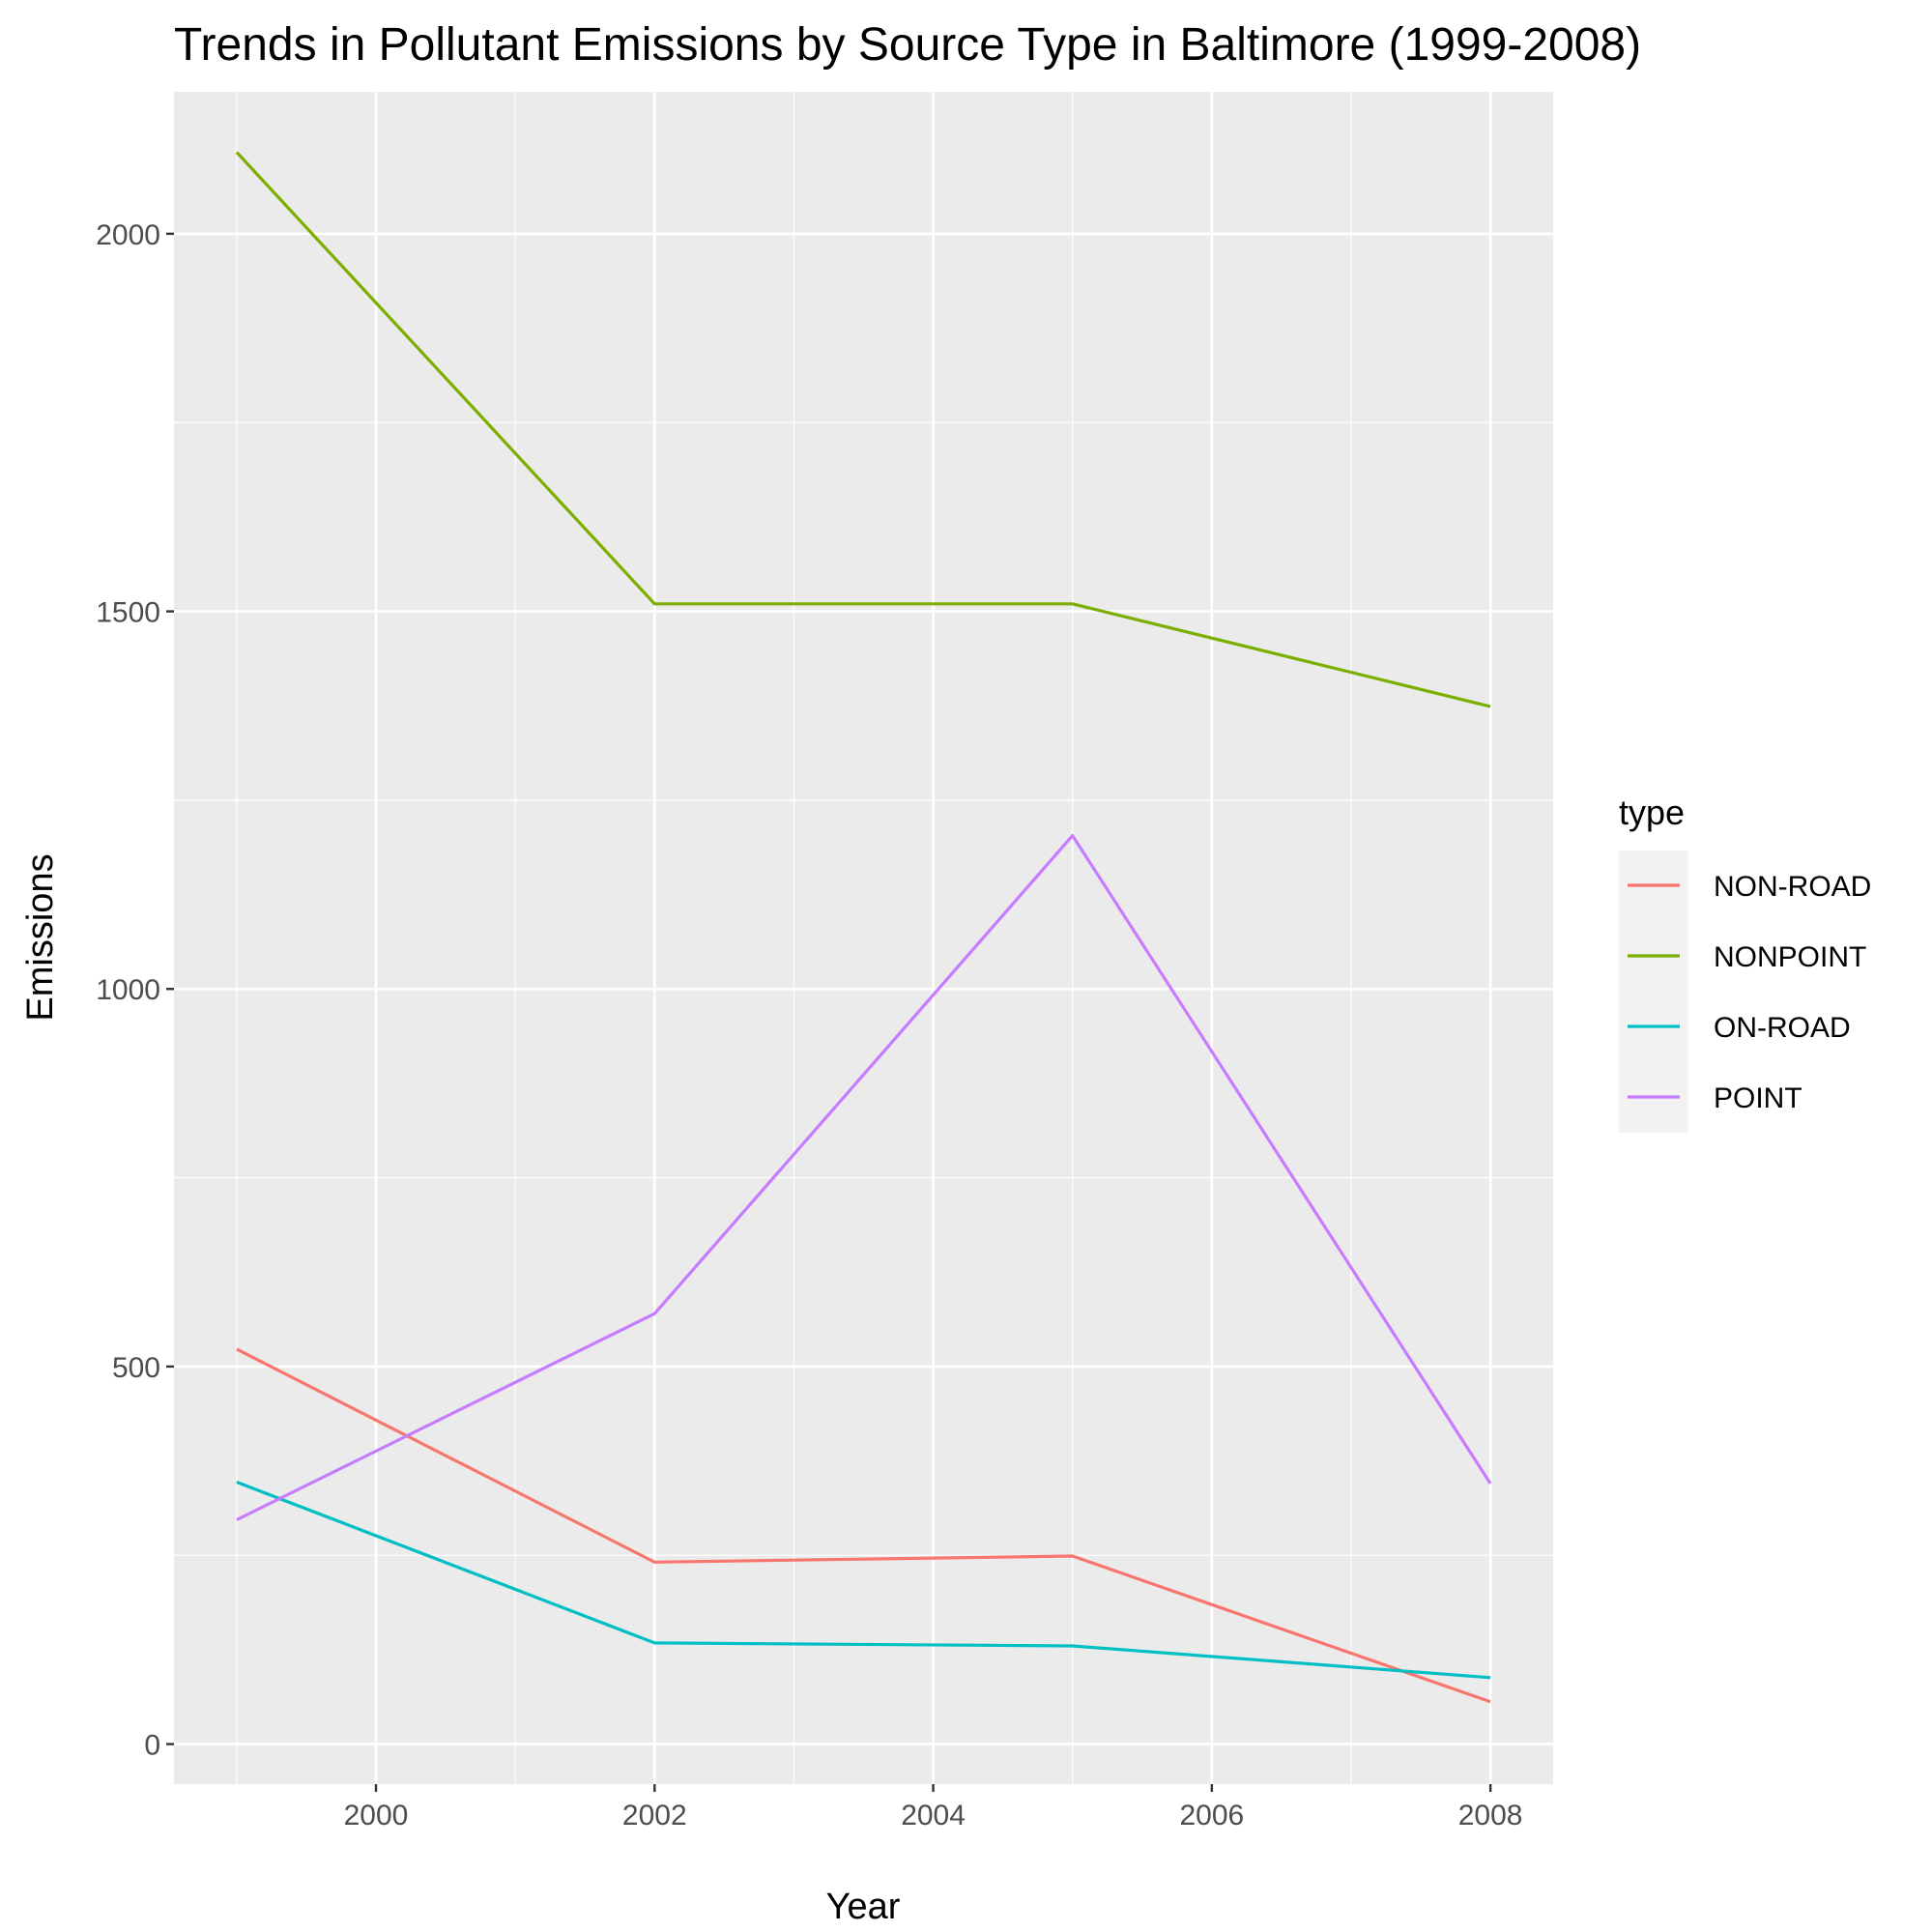 This screenshot has height=1932, width=1932. I want to click on x-axis-title: Year, so click(863, 1907).